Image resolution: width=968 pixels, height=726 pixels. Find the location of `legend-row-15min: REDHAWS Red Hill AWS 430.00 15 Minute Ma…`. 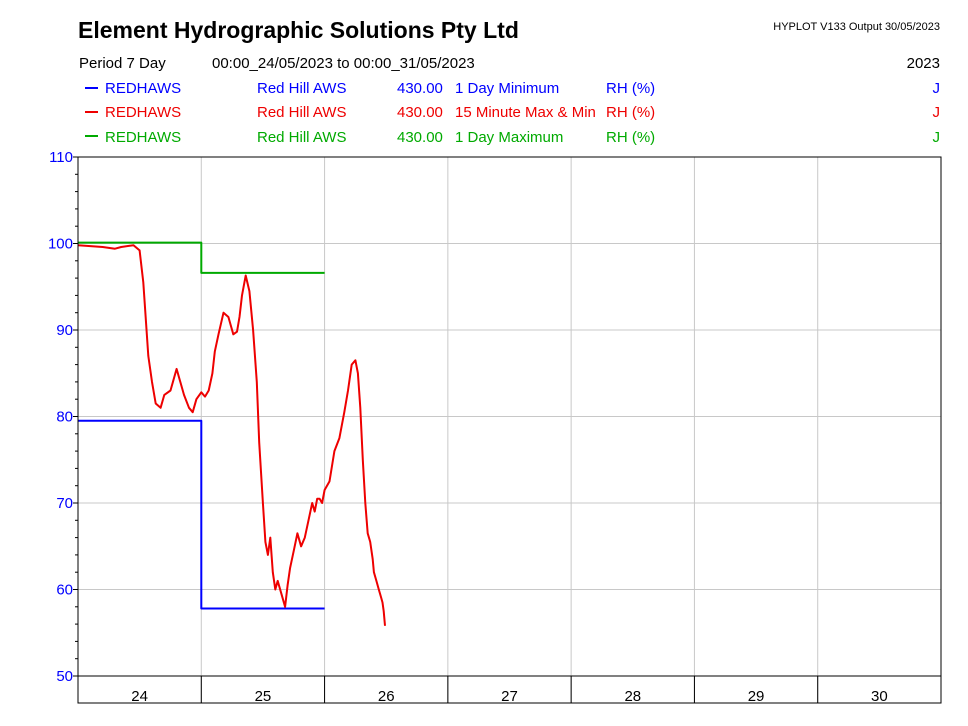

legend-row-15min: REDHAWS Red Hill AWS 430.00 15 Minute Ma… is located at coordinates (512, 112).